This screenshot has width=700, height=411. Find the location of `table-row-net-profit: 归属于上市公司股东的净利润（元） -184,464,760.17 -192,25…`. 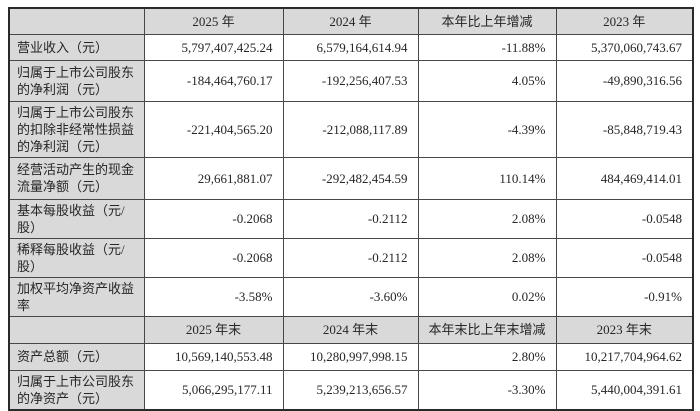

table-row-net-profit: 归属于上市公司股东的净利润（元） -184,464,760.17 -192,25… is located at coordinates (351, 80).